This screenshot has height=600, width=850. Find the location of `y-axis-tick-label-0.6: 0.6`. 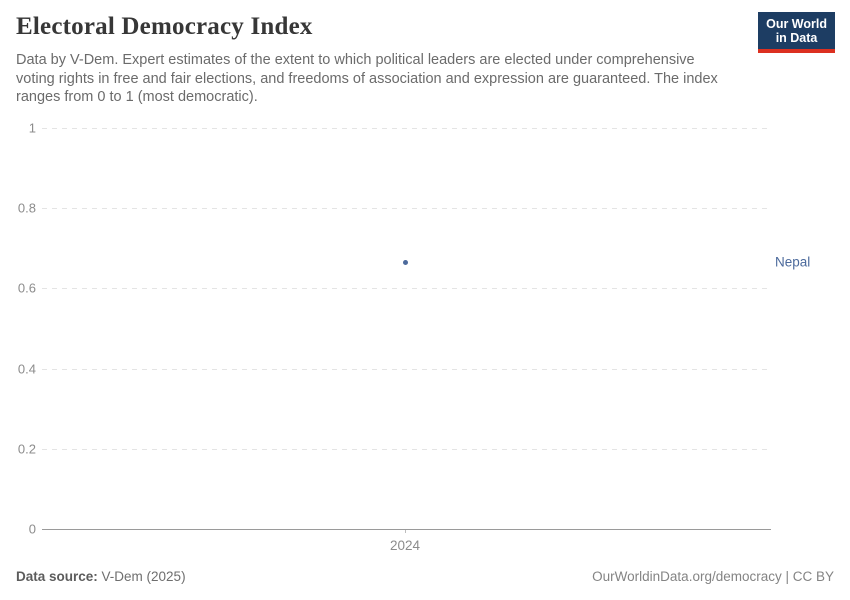

y-axis-tick-label-0.6: 0.6 is located at coordinates (26, 288).